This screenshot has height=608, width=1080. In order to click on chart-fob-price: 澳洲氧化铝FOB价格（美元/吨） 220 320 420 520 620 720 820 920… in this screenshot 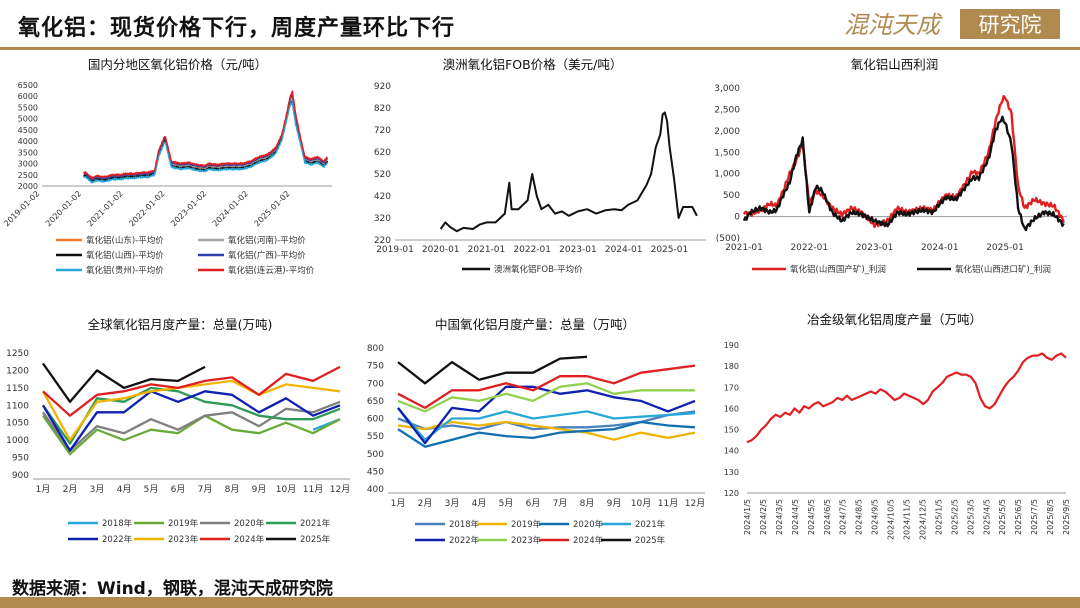, I will do `click(532, 167)`.